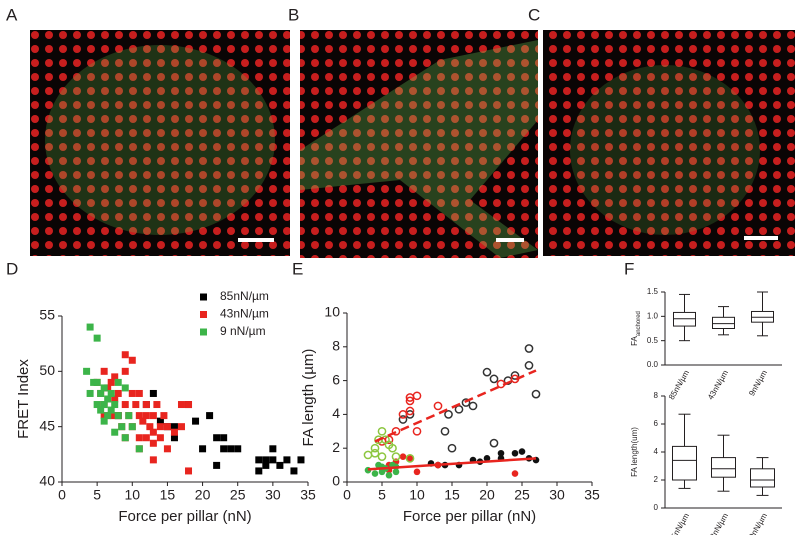 Image resolution: width=800 pixels, height=535 pixels. I want to click on y-tick-label: 10, so click(332, 312).